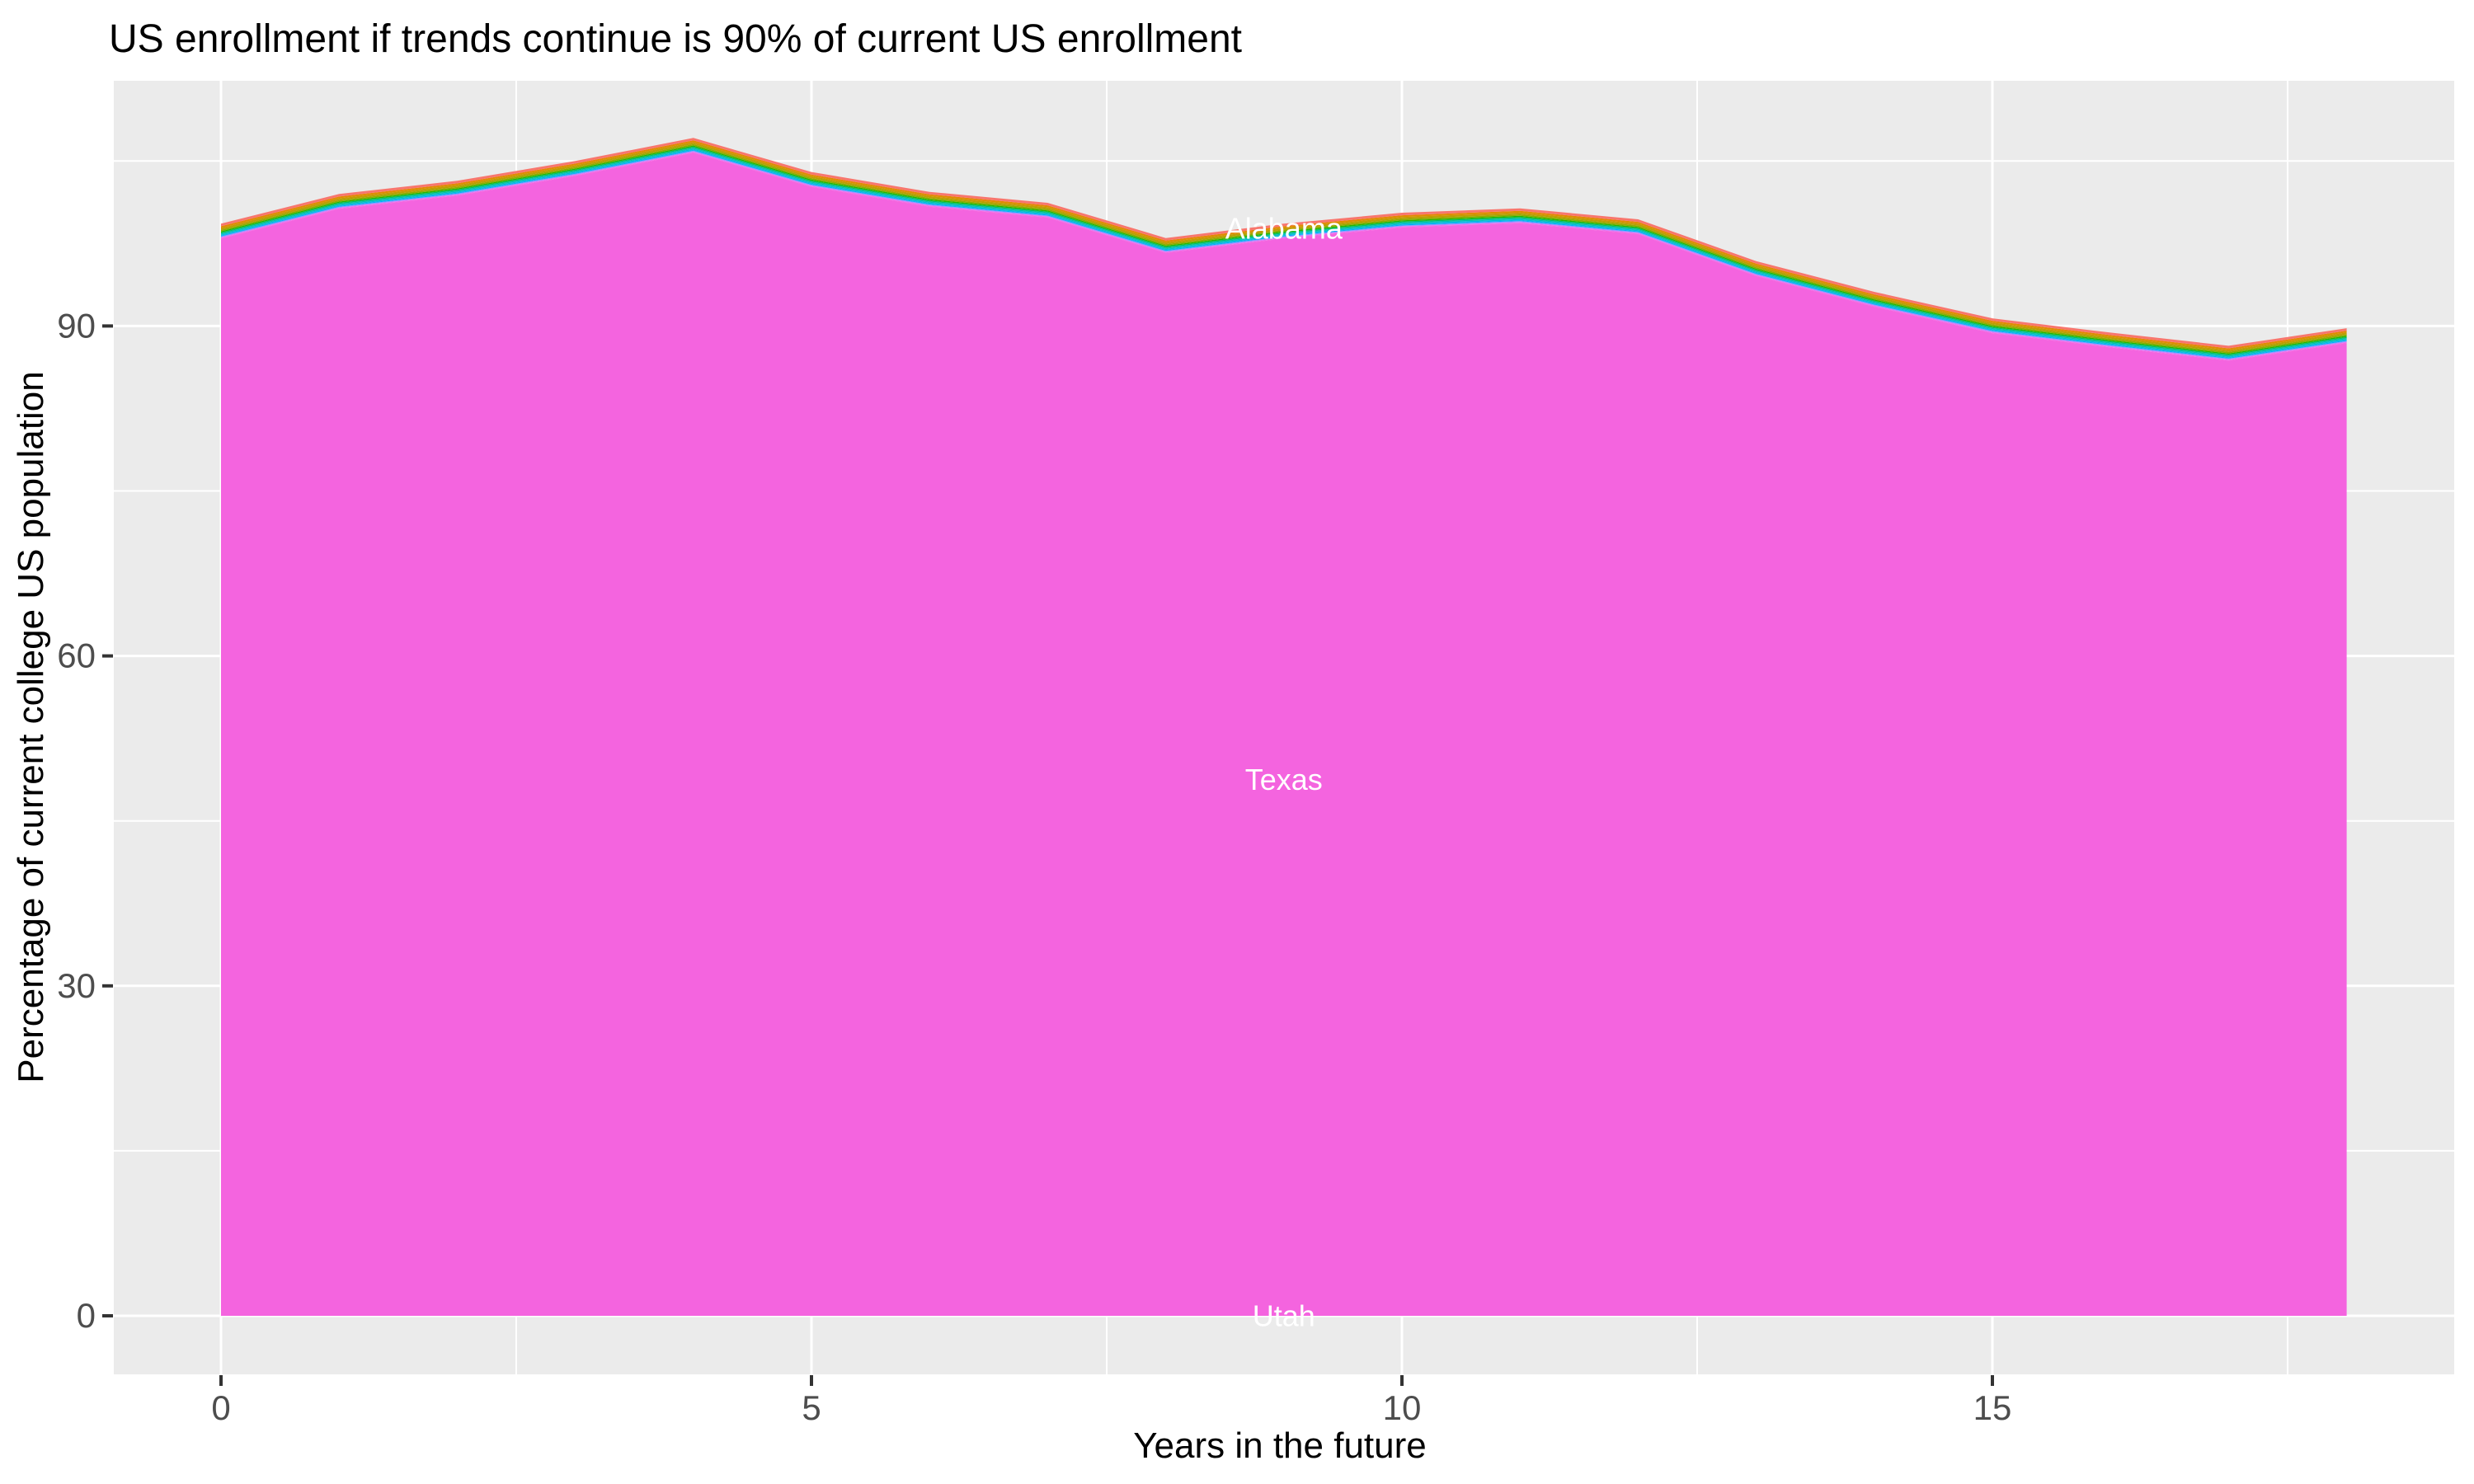  I want to click on x-axis-tick-label: 5, so click(811, 1407).